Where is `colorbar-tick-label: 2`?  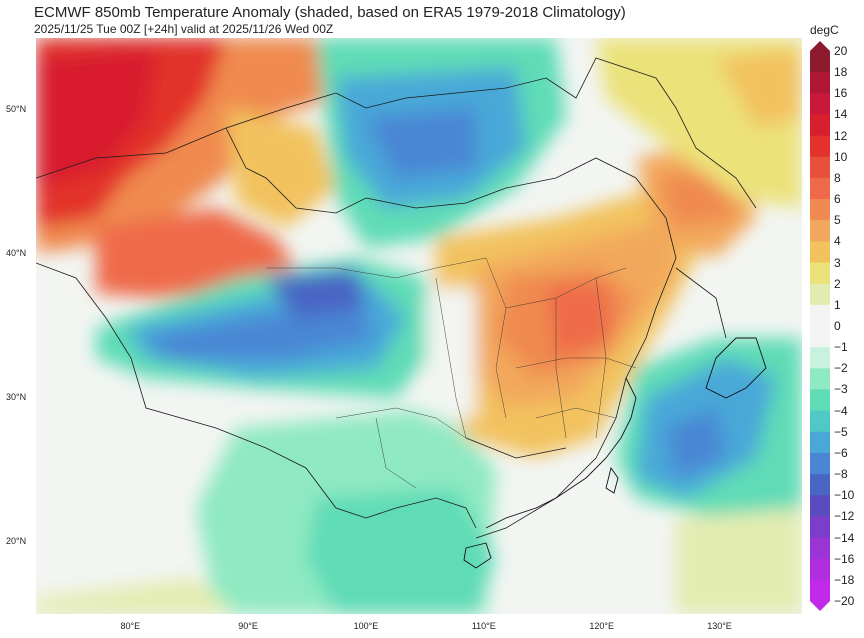 colorbar-tick-label: 2 is located at coordinates (837, 283).